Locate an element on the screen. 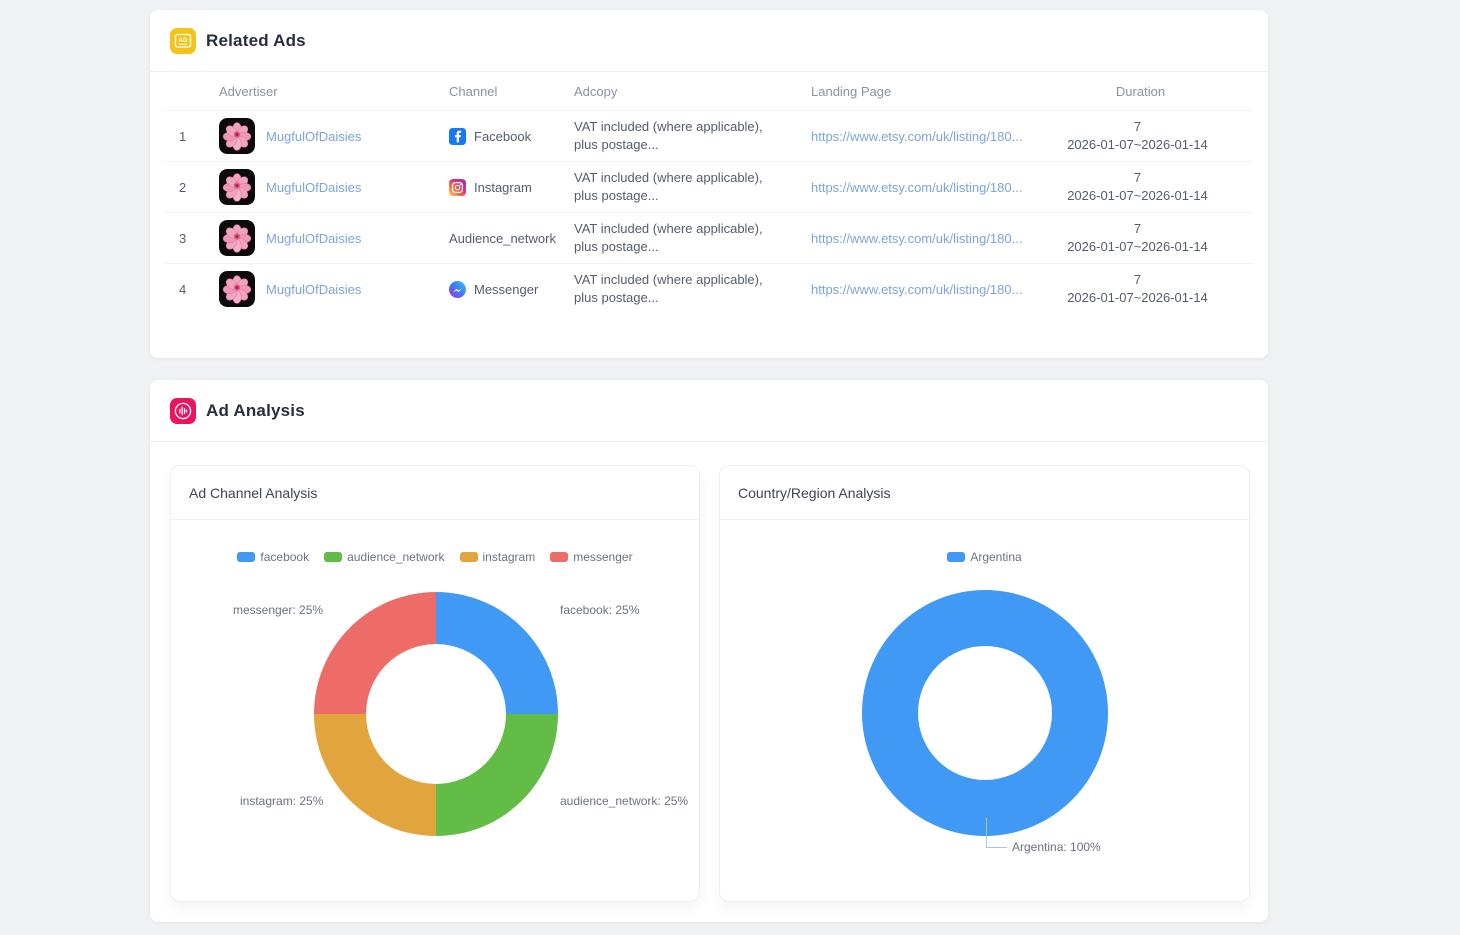 The height and width of the screenshot is (935, 1460). row-index: 4 is located at coordinates (185, 289).